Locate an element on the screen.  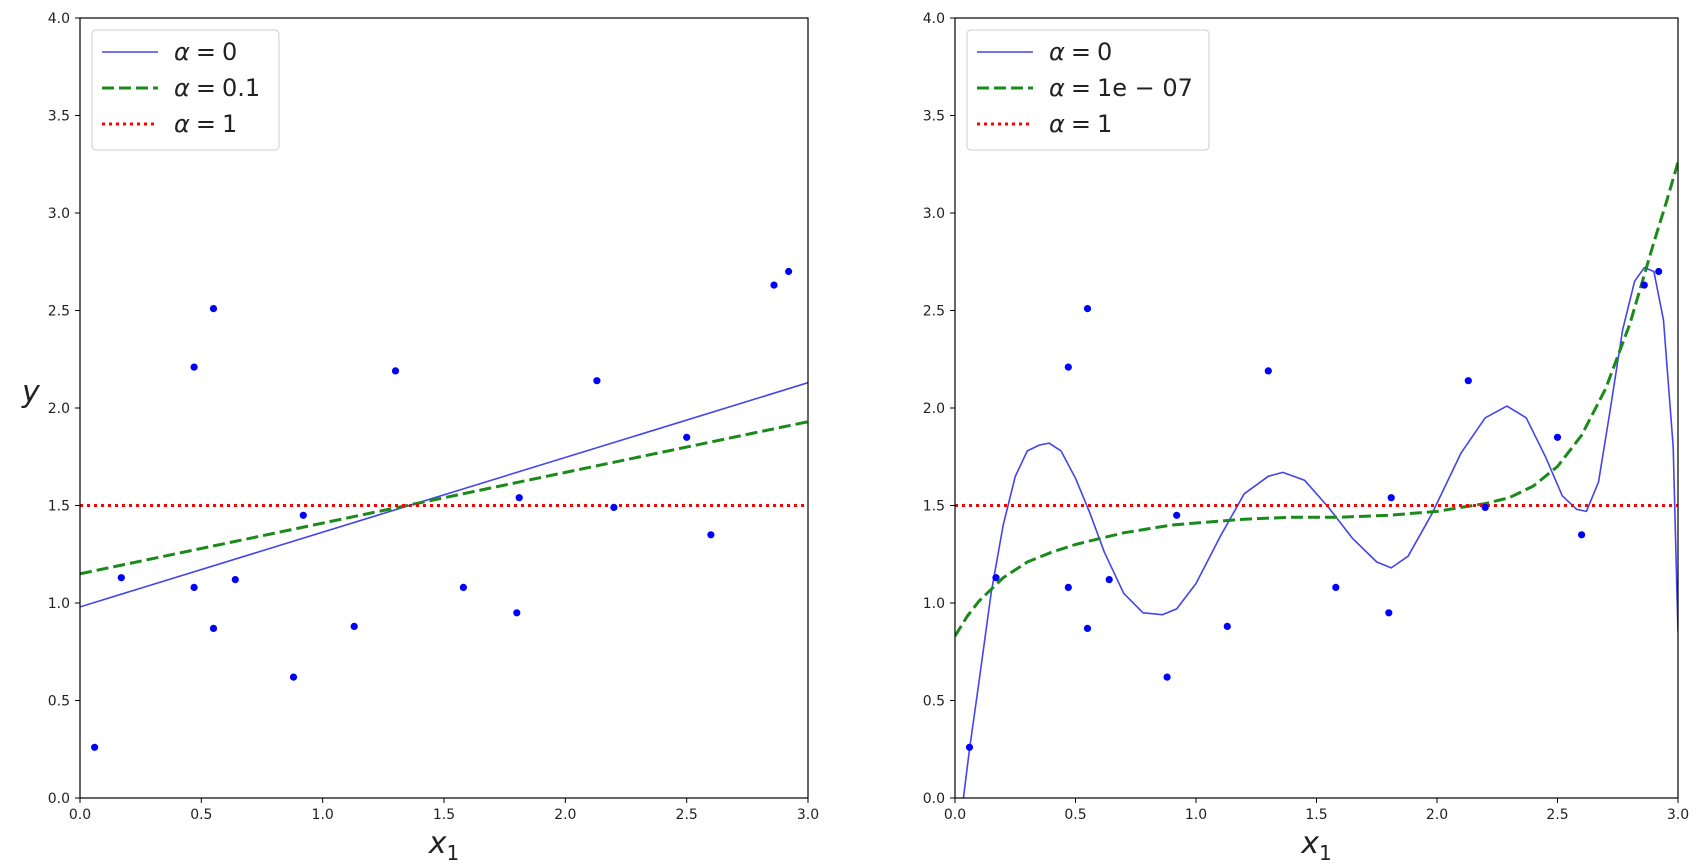
legend-label: α = 1e − 07 is located at coordinates (1121, 88).